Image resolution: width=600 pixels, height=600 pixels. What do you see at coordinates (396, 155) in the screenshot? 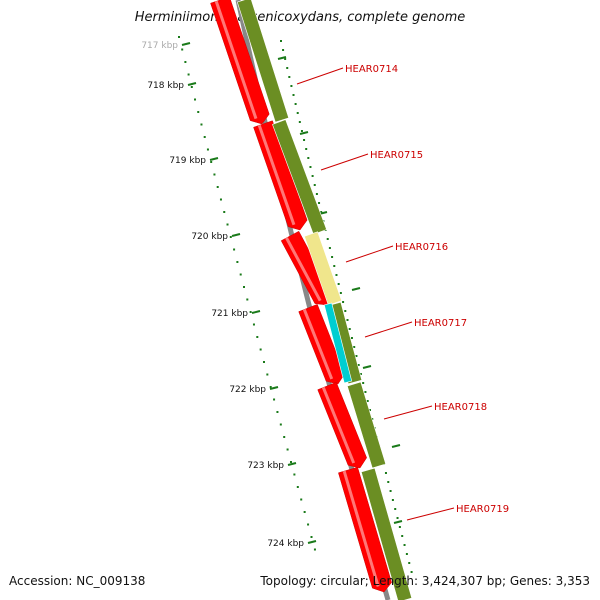
I see `gene-label-2: HEAR0715` at bounding box center [396, 155].